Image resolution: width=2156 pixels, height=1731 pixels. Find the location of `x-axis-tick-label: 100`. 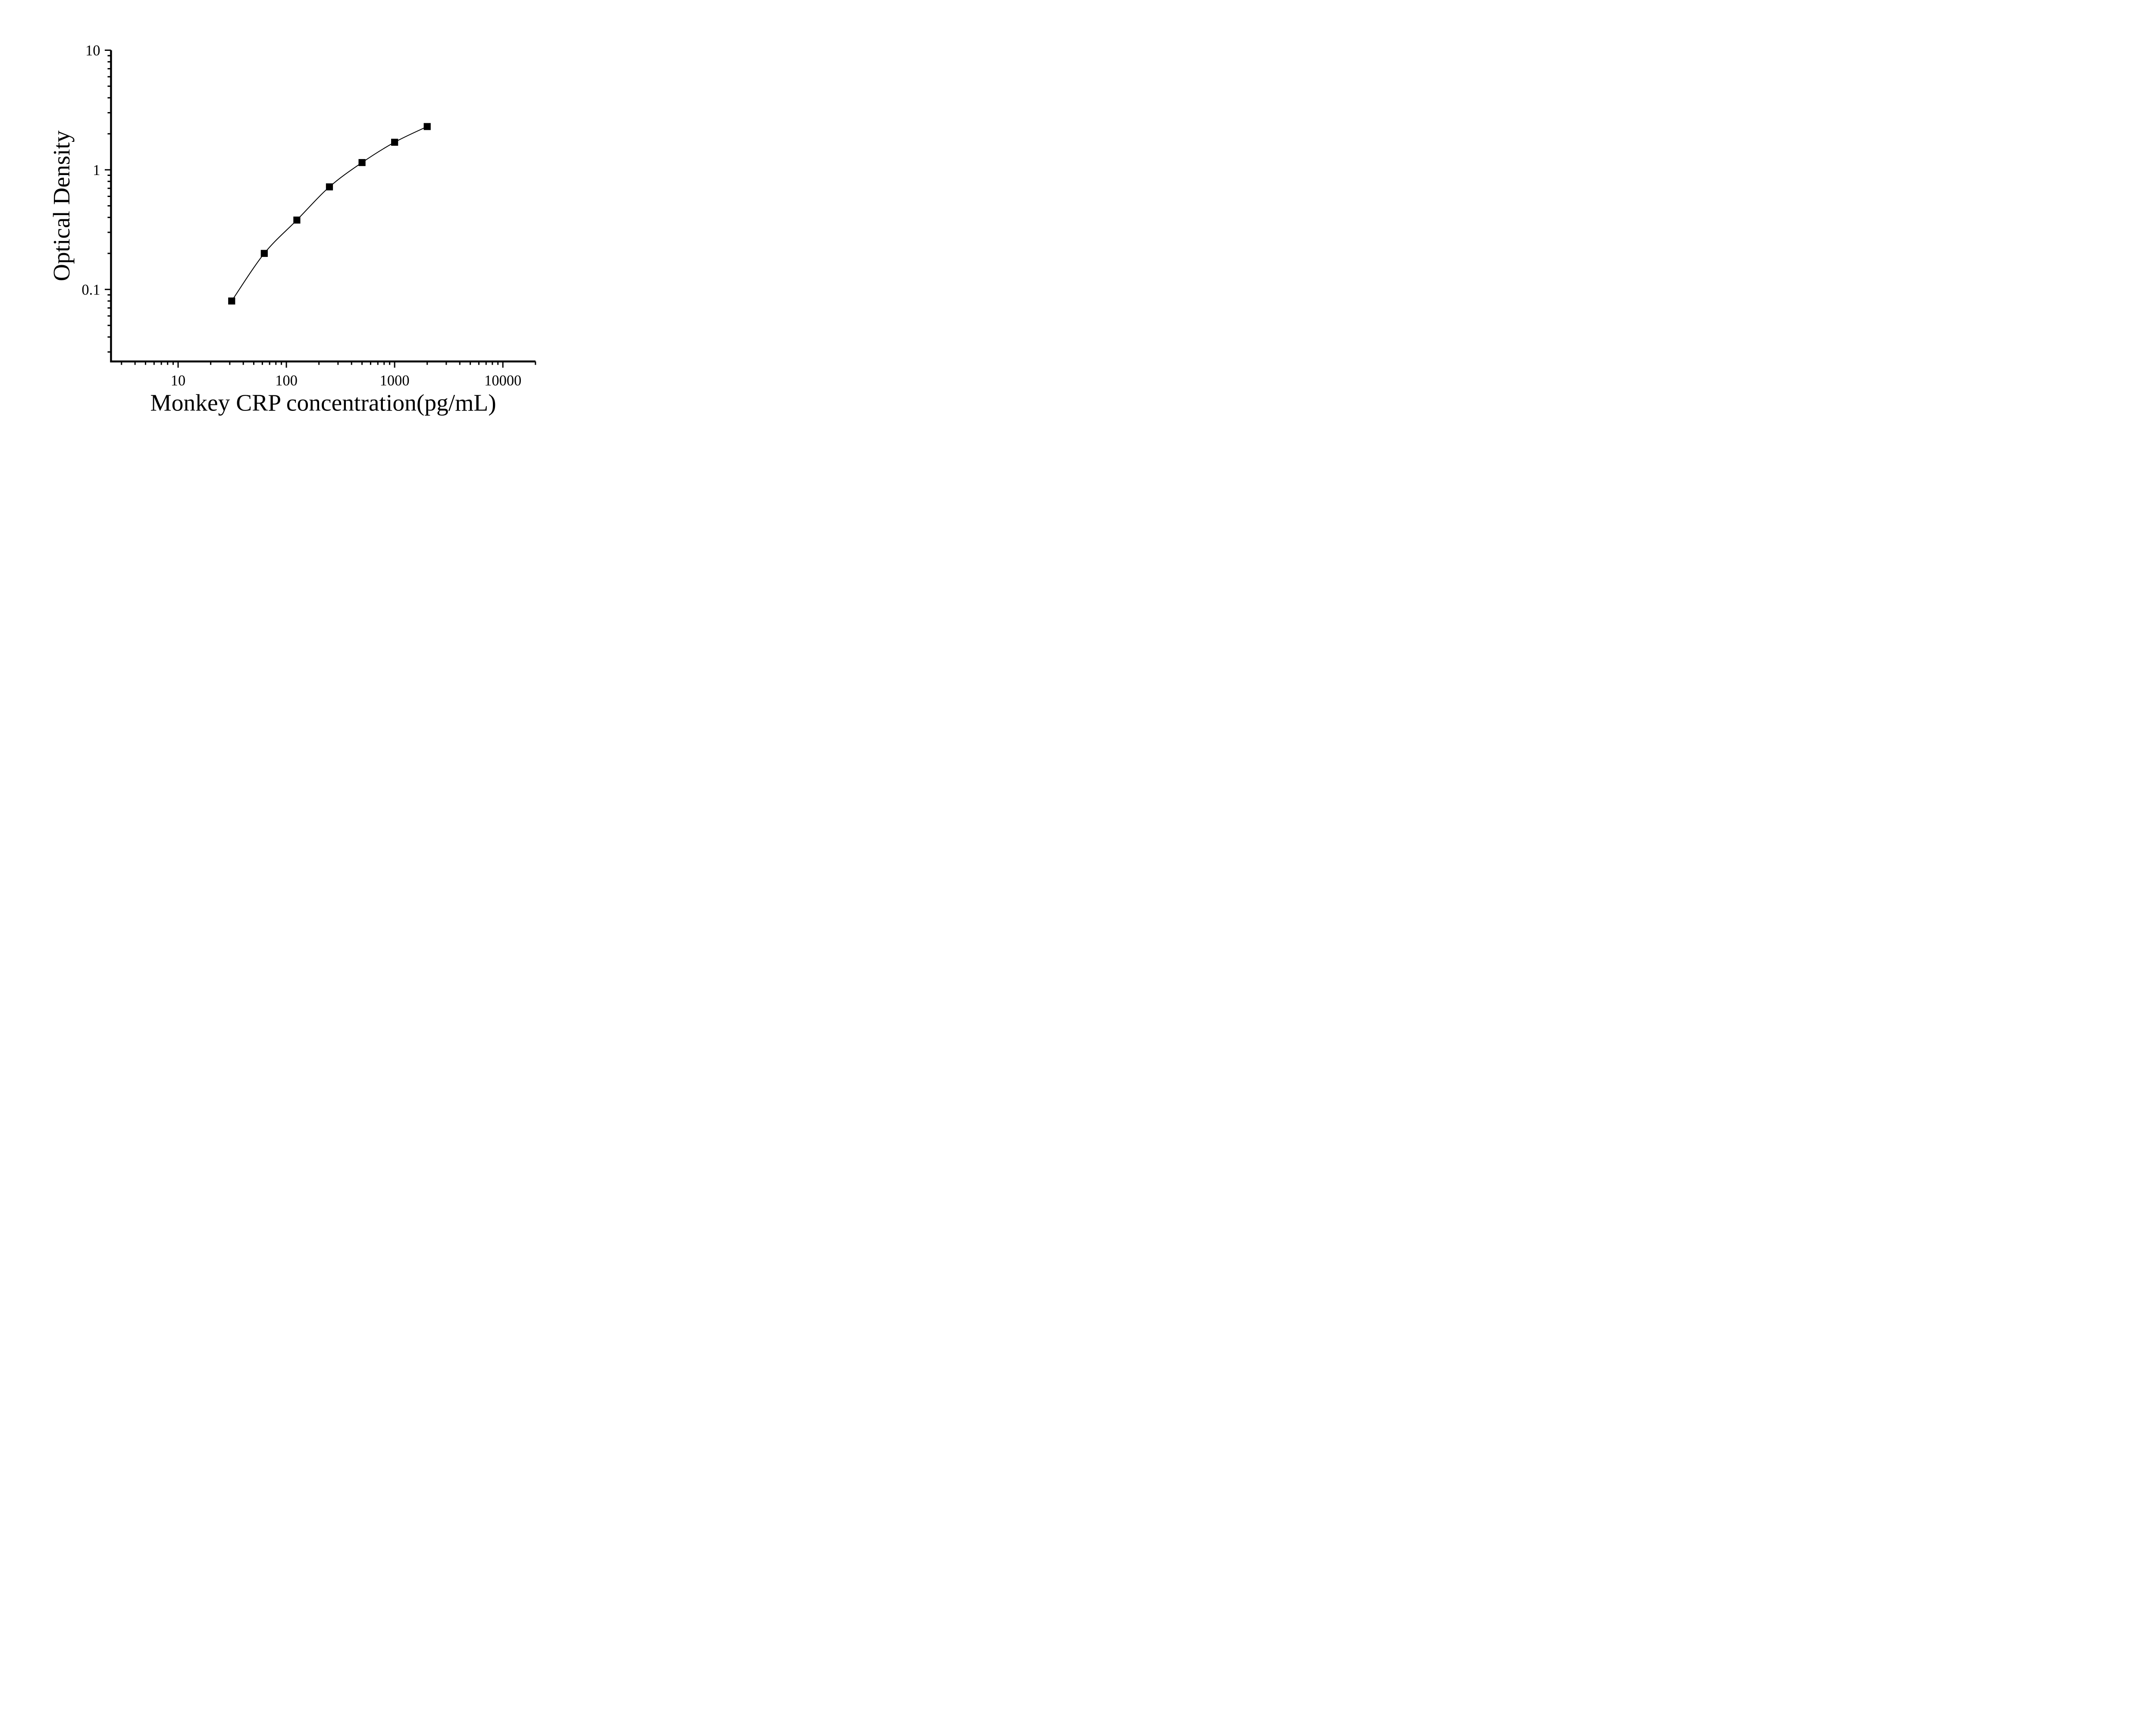

x-axis-tick-label: 100 is located at coordinates (286, 380).